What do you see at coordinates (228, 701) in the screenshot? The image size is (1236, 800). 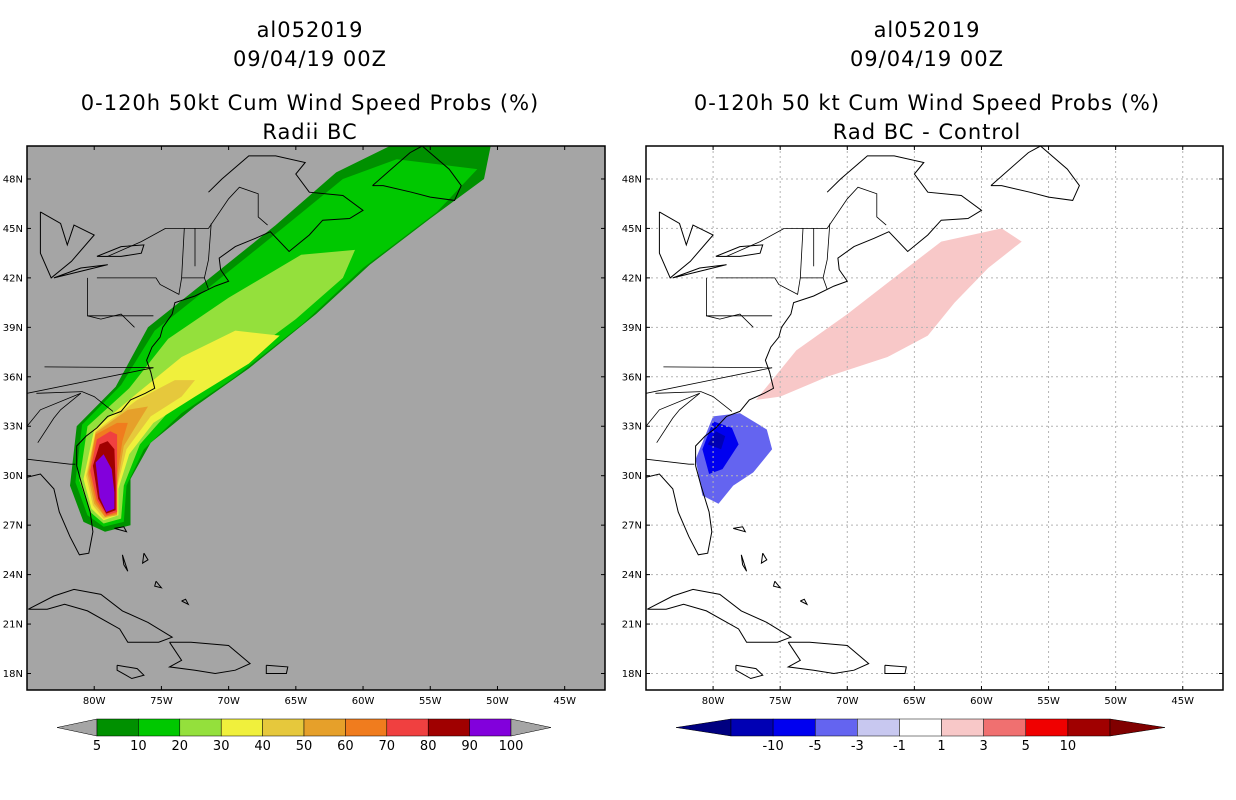 I see `x-tick-label: 70W` at bounding box center [228, 701].